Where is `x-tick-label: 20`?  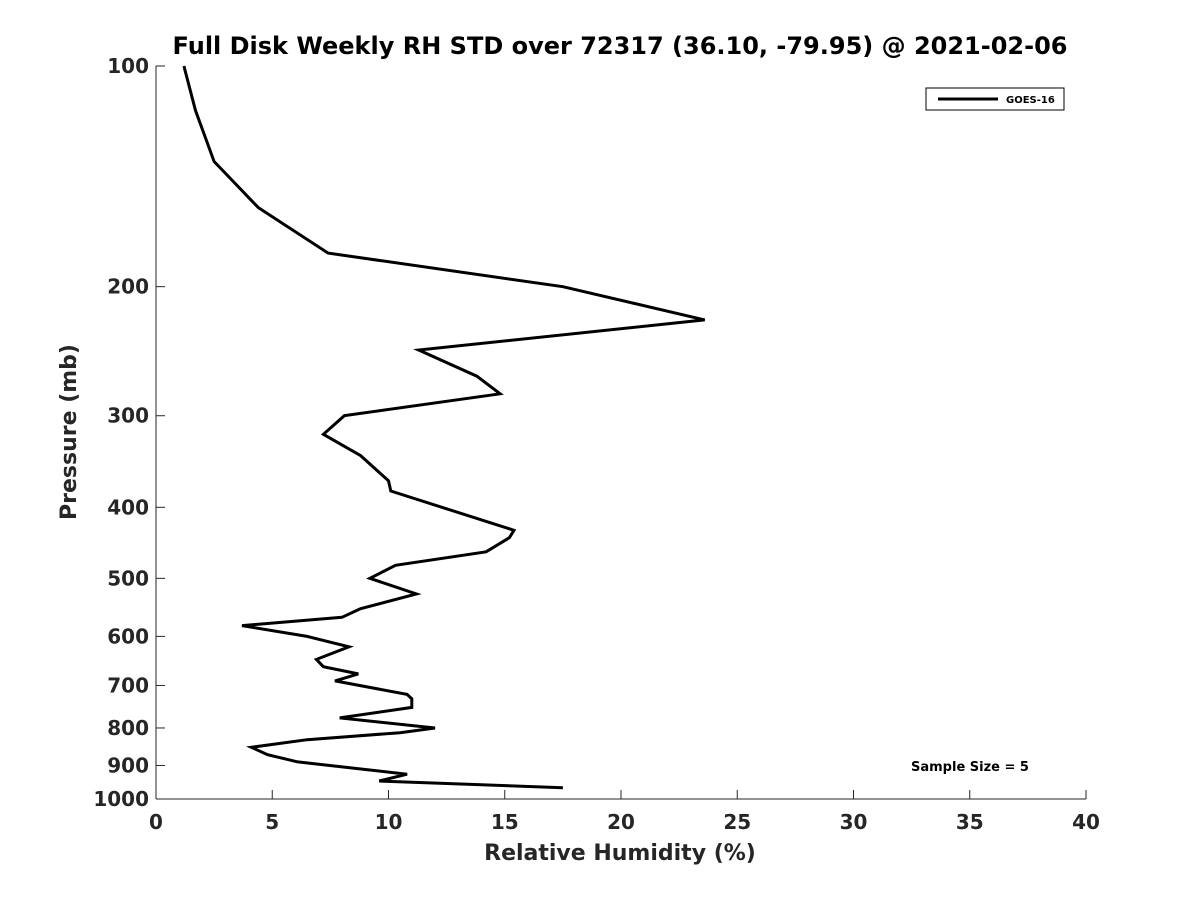 x-tick-label: 20 is located at coordinates (621, 822).